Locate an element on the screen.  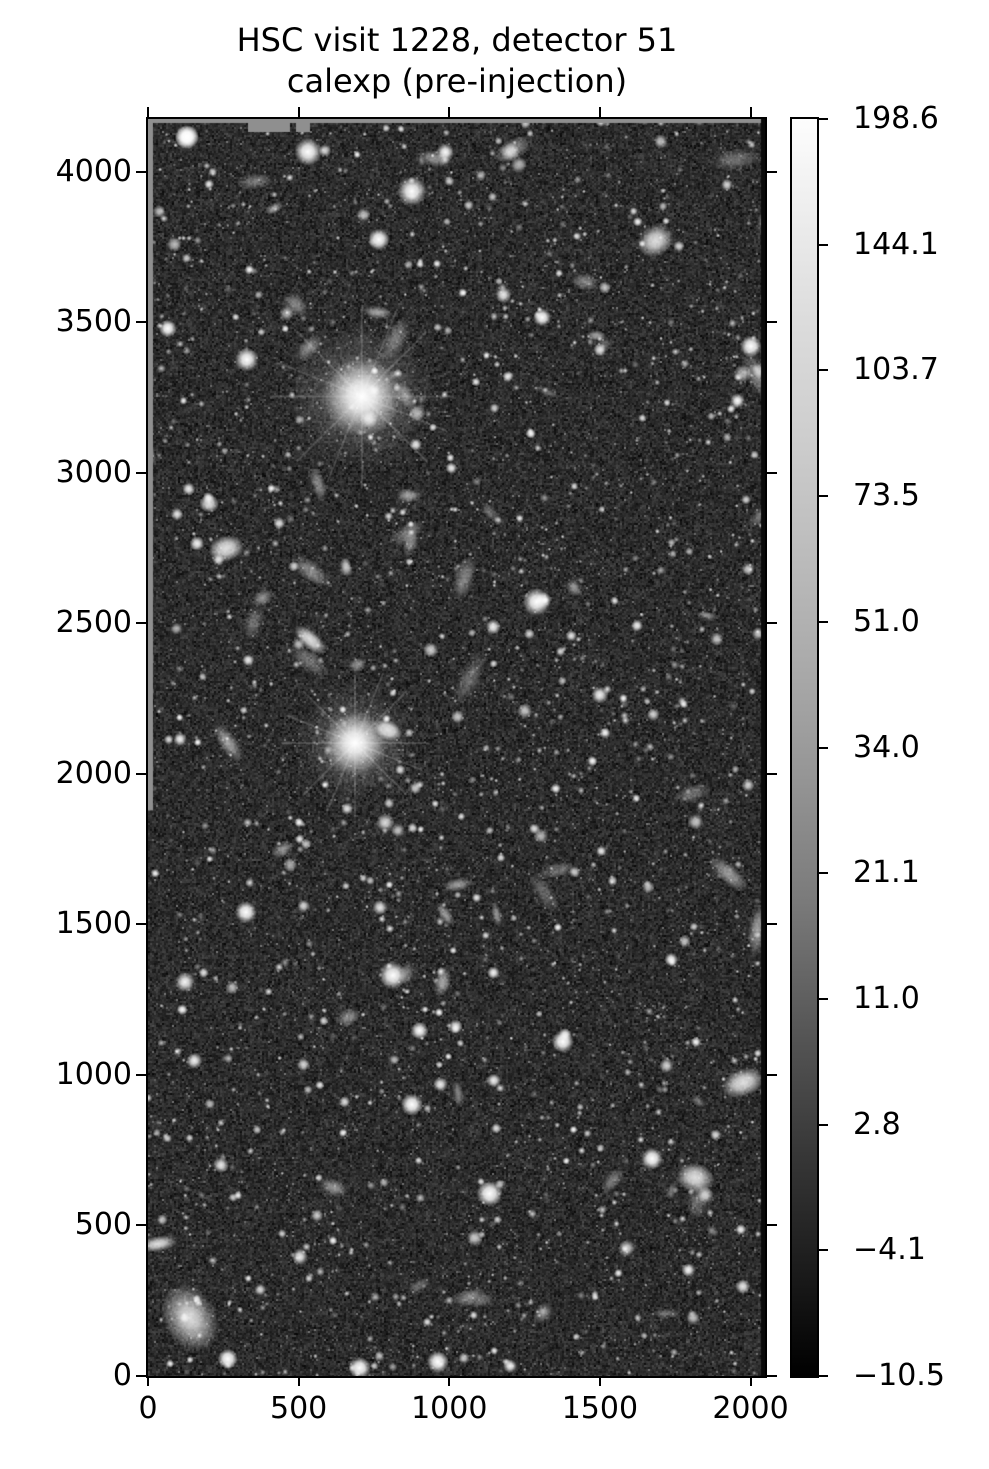
x-tick-label: 2000 is located at coordinates (750, 1408).